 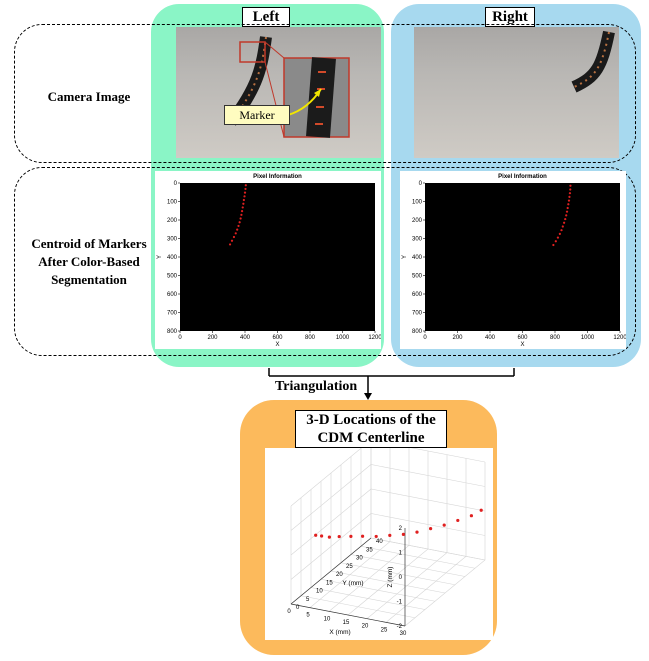 What do you see at coordinates (339, 575) in the screenshot?
I see `y-tick-label-3d: 20` at bounding box center [339, 575].